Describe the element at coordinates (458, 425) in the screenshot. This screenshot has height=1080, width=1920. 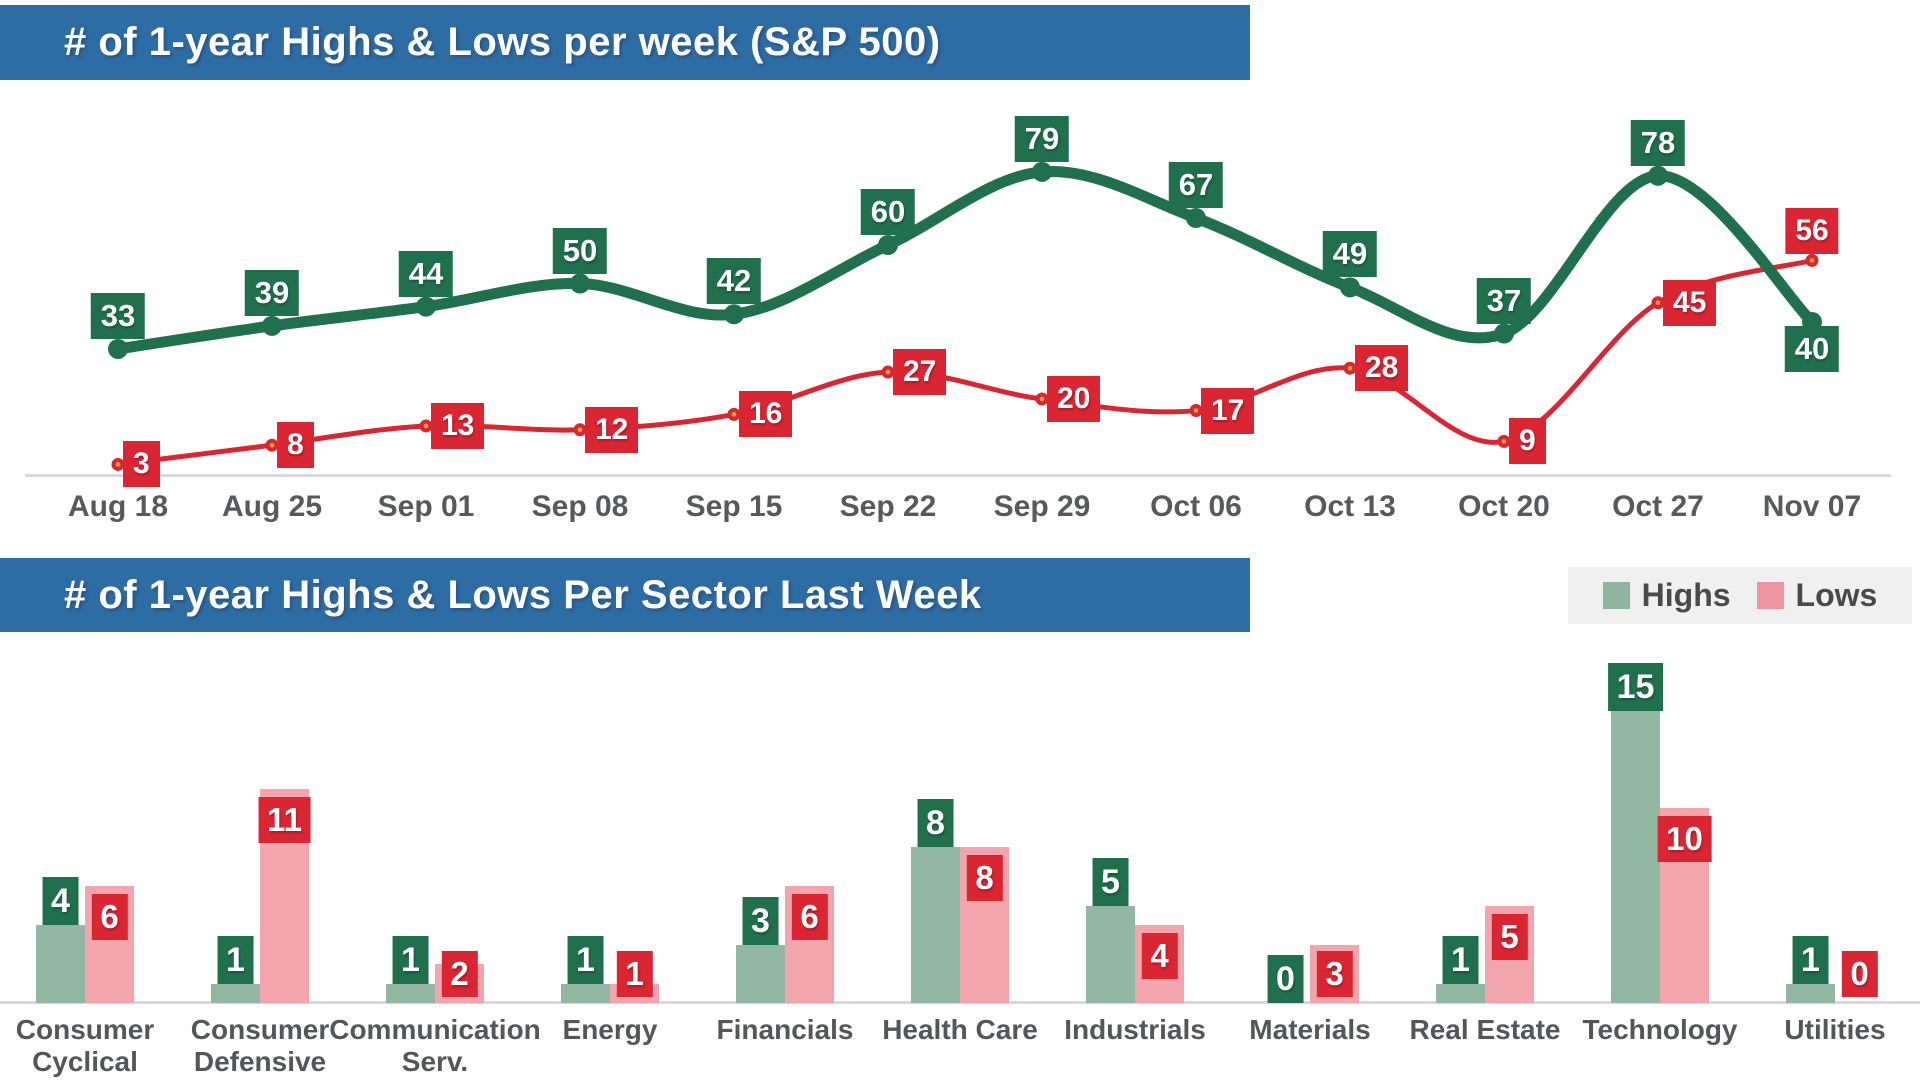
I see `lows-value-label: 13` at that location.